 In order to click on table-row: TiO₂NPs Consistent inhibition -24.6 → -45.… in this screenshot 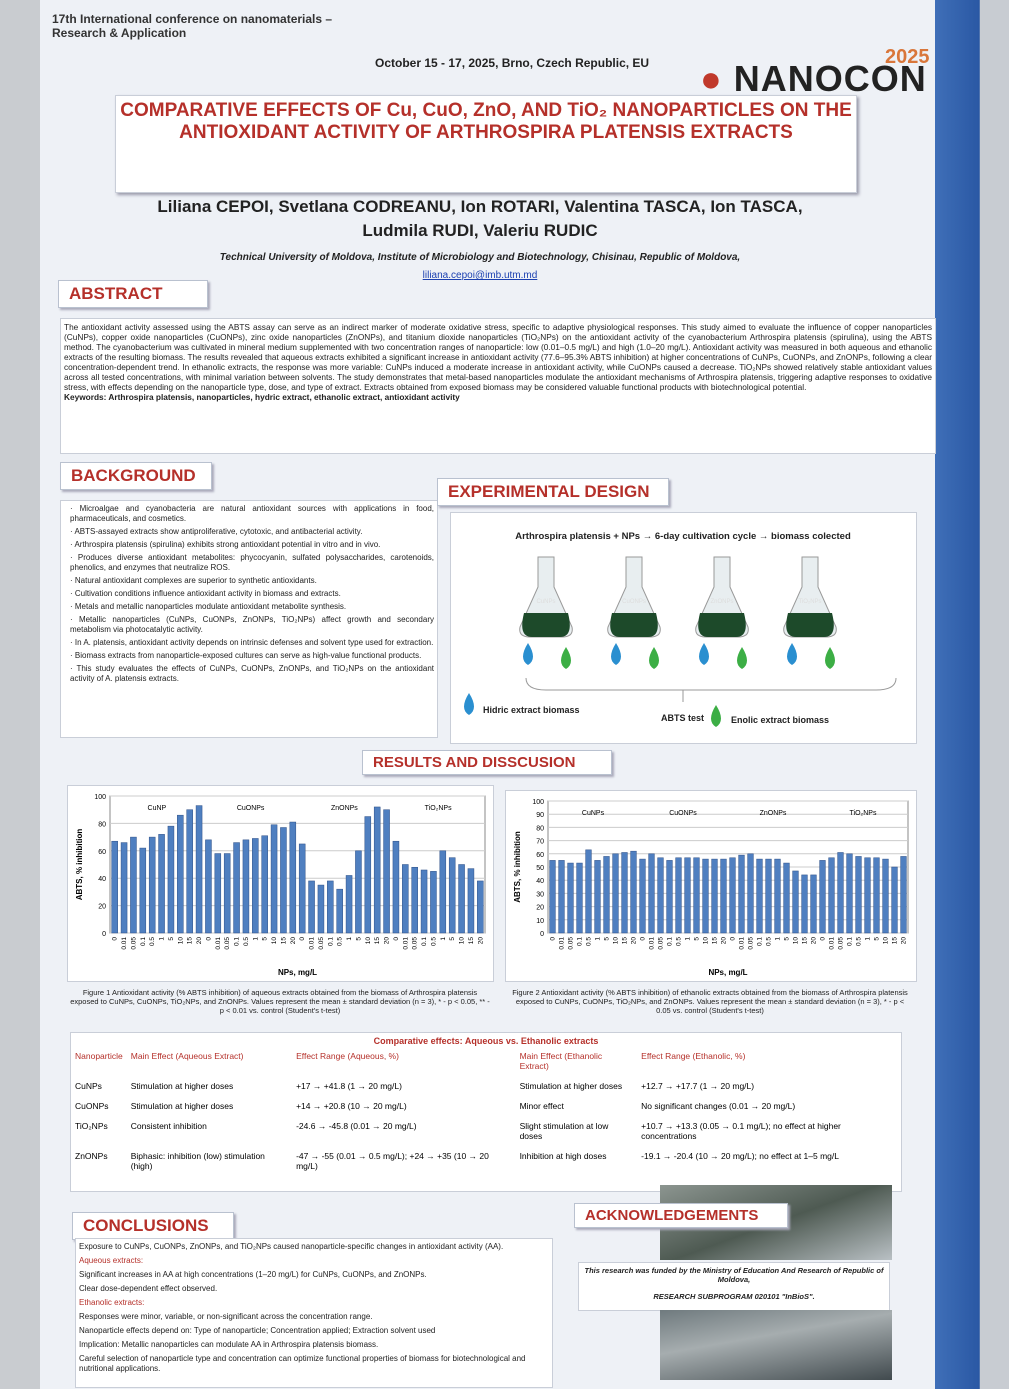, I will do `click(486, 1131)`.